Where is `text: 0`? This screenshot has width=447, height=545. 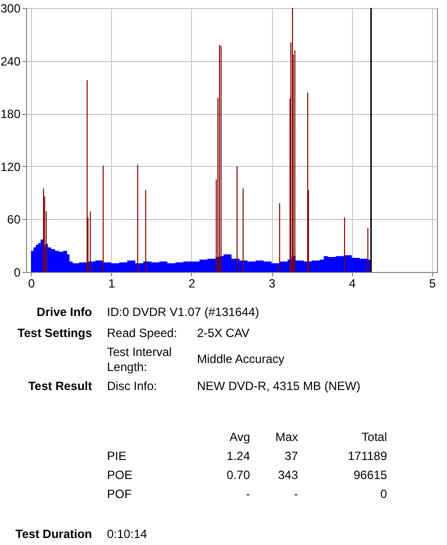 text: 0 is located at coordinates (383, 494).